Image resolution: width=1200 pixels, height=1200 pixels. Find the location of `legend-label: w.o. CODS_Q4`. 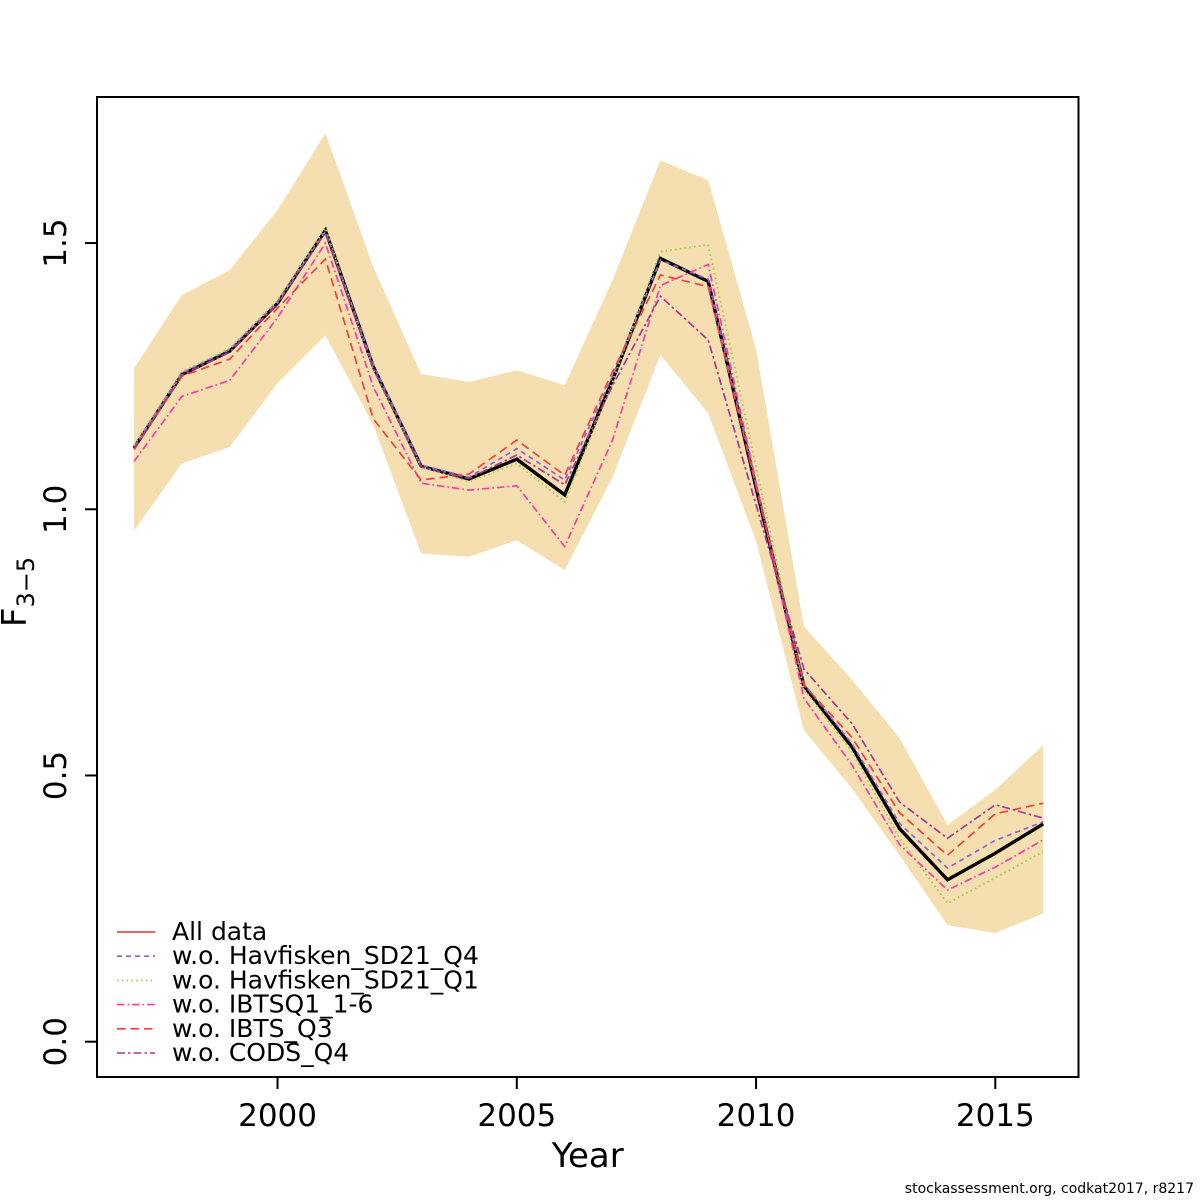

legend-label: w.o. CODS_Q4 is located at coordinates (260, 1052).